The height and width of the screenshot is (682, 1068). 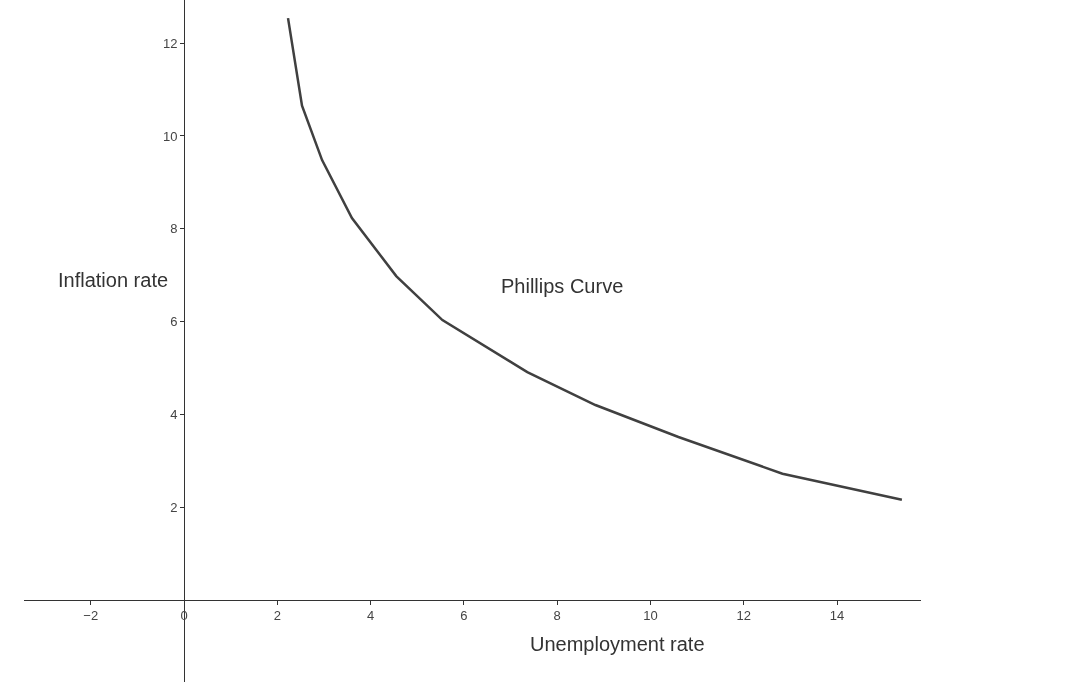 I want to click on x-tick-label: 6, so click(x=464, y=616).